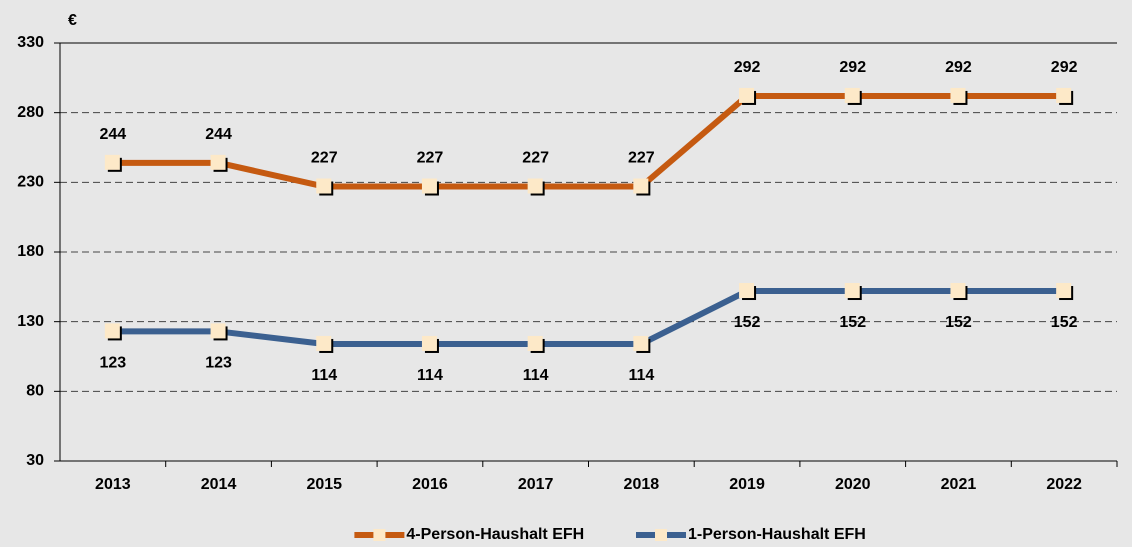 The image size is (1132, 547). I want to click on legend-label: 4-Person-Haushalt EFH, so click(495, 534).